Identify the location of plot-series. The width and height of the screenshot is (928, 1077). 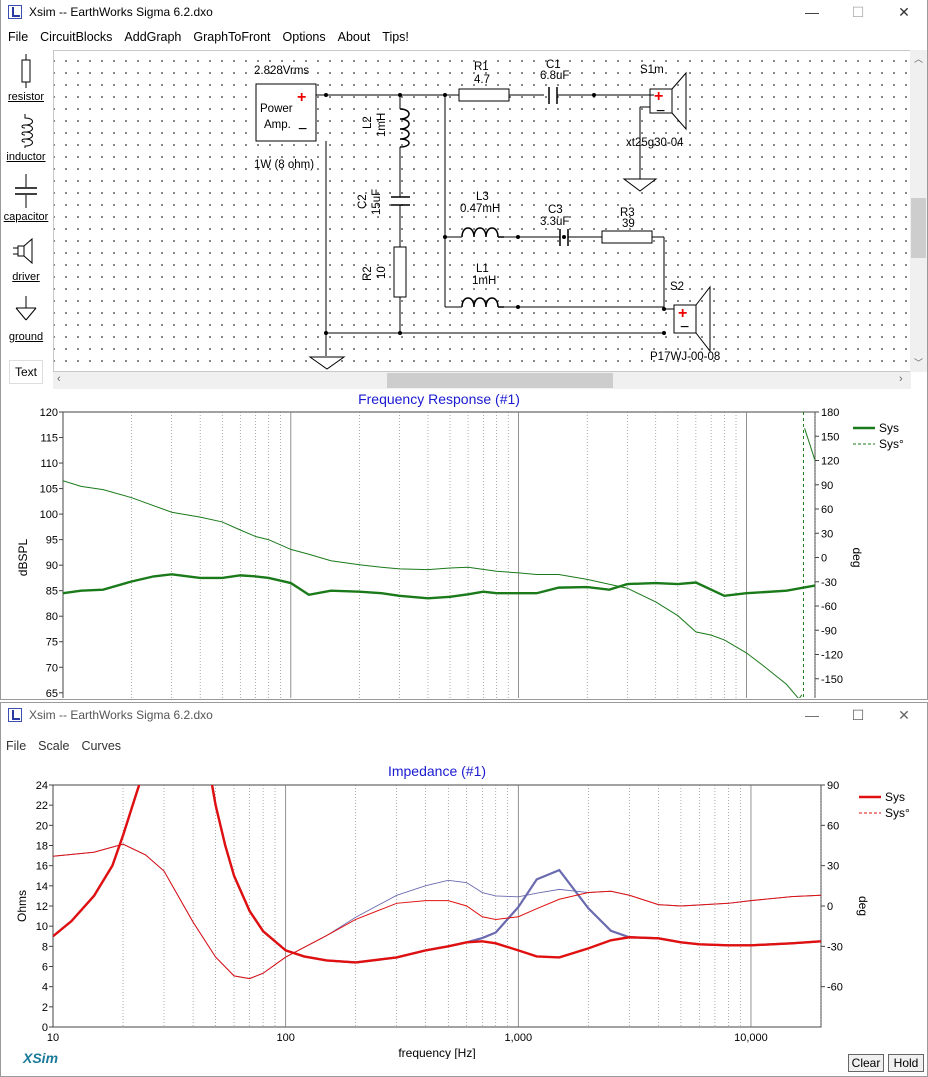
(437, 882).